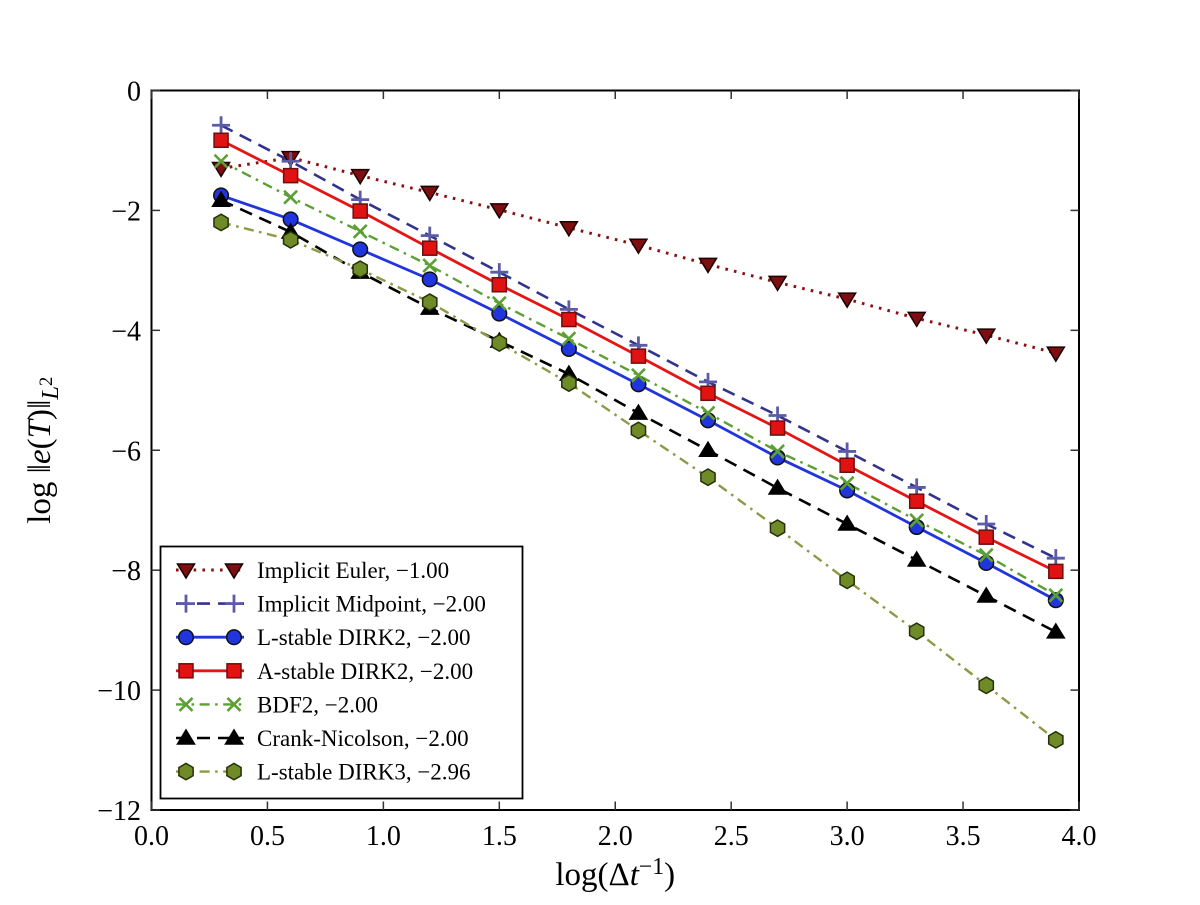 The height and width of the screenshot is (905, 1200). Describe the element at coordinates (126, 331) in the screenshot. I see `y-tick-label: −4` at that location.